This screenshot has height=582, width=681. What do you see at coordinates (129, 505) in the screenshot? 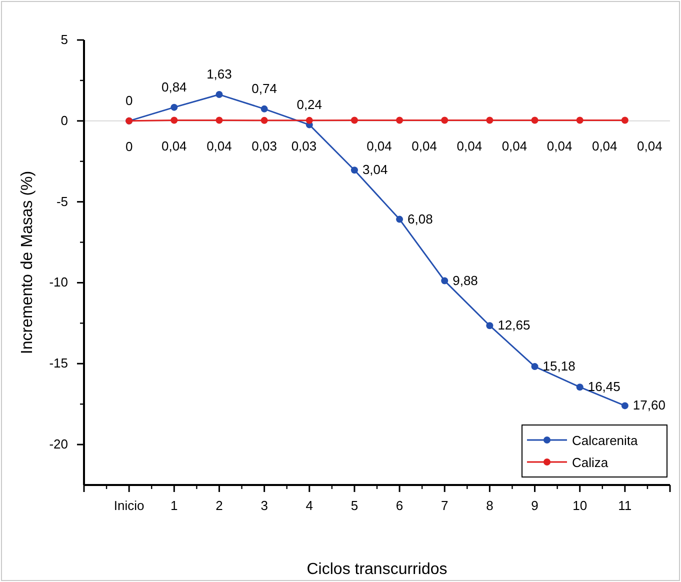
I see `x-tick-label: Inicio` at bounding box center [129, 505].